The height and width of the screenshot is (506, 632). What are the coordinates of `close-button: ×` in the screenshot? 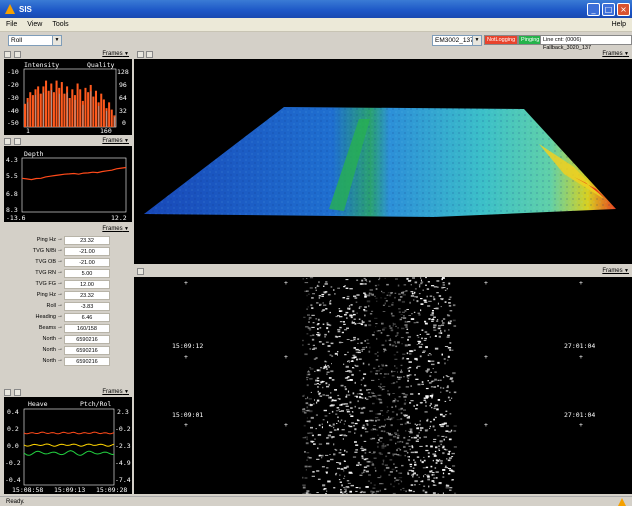 It's located at (623, 9).